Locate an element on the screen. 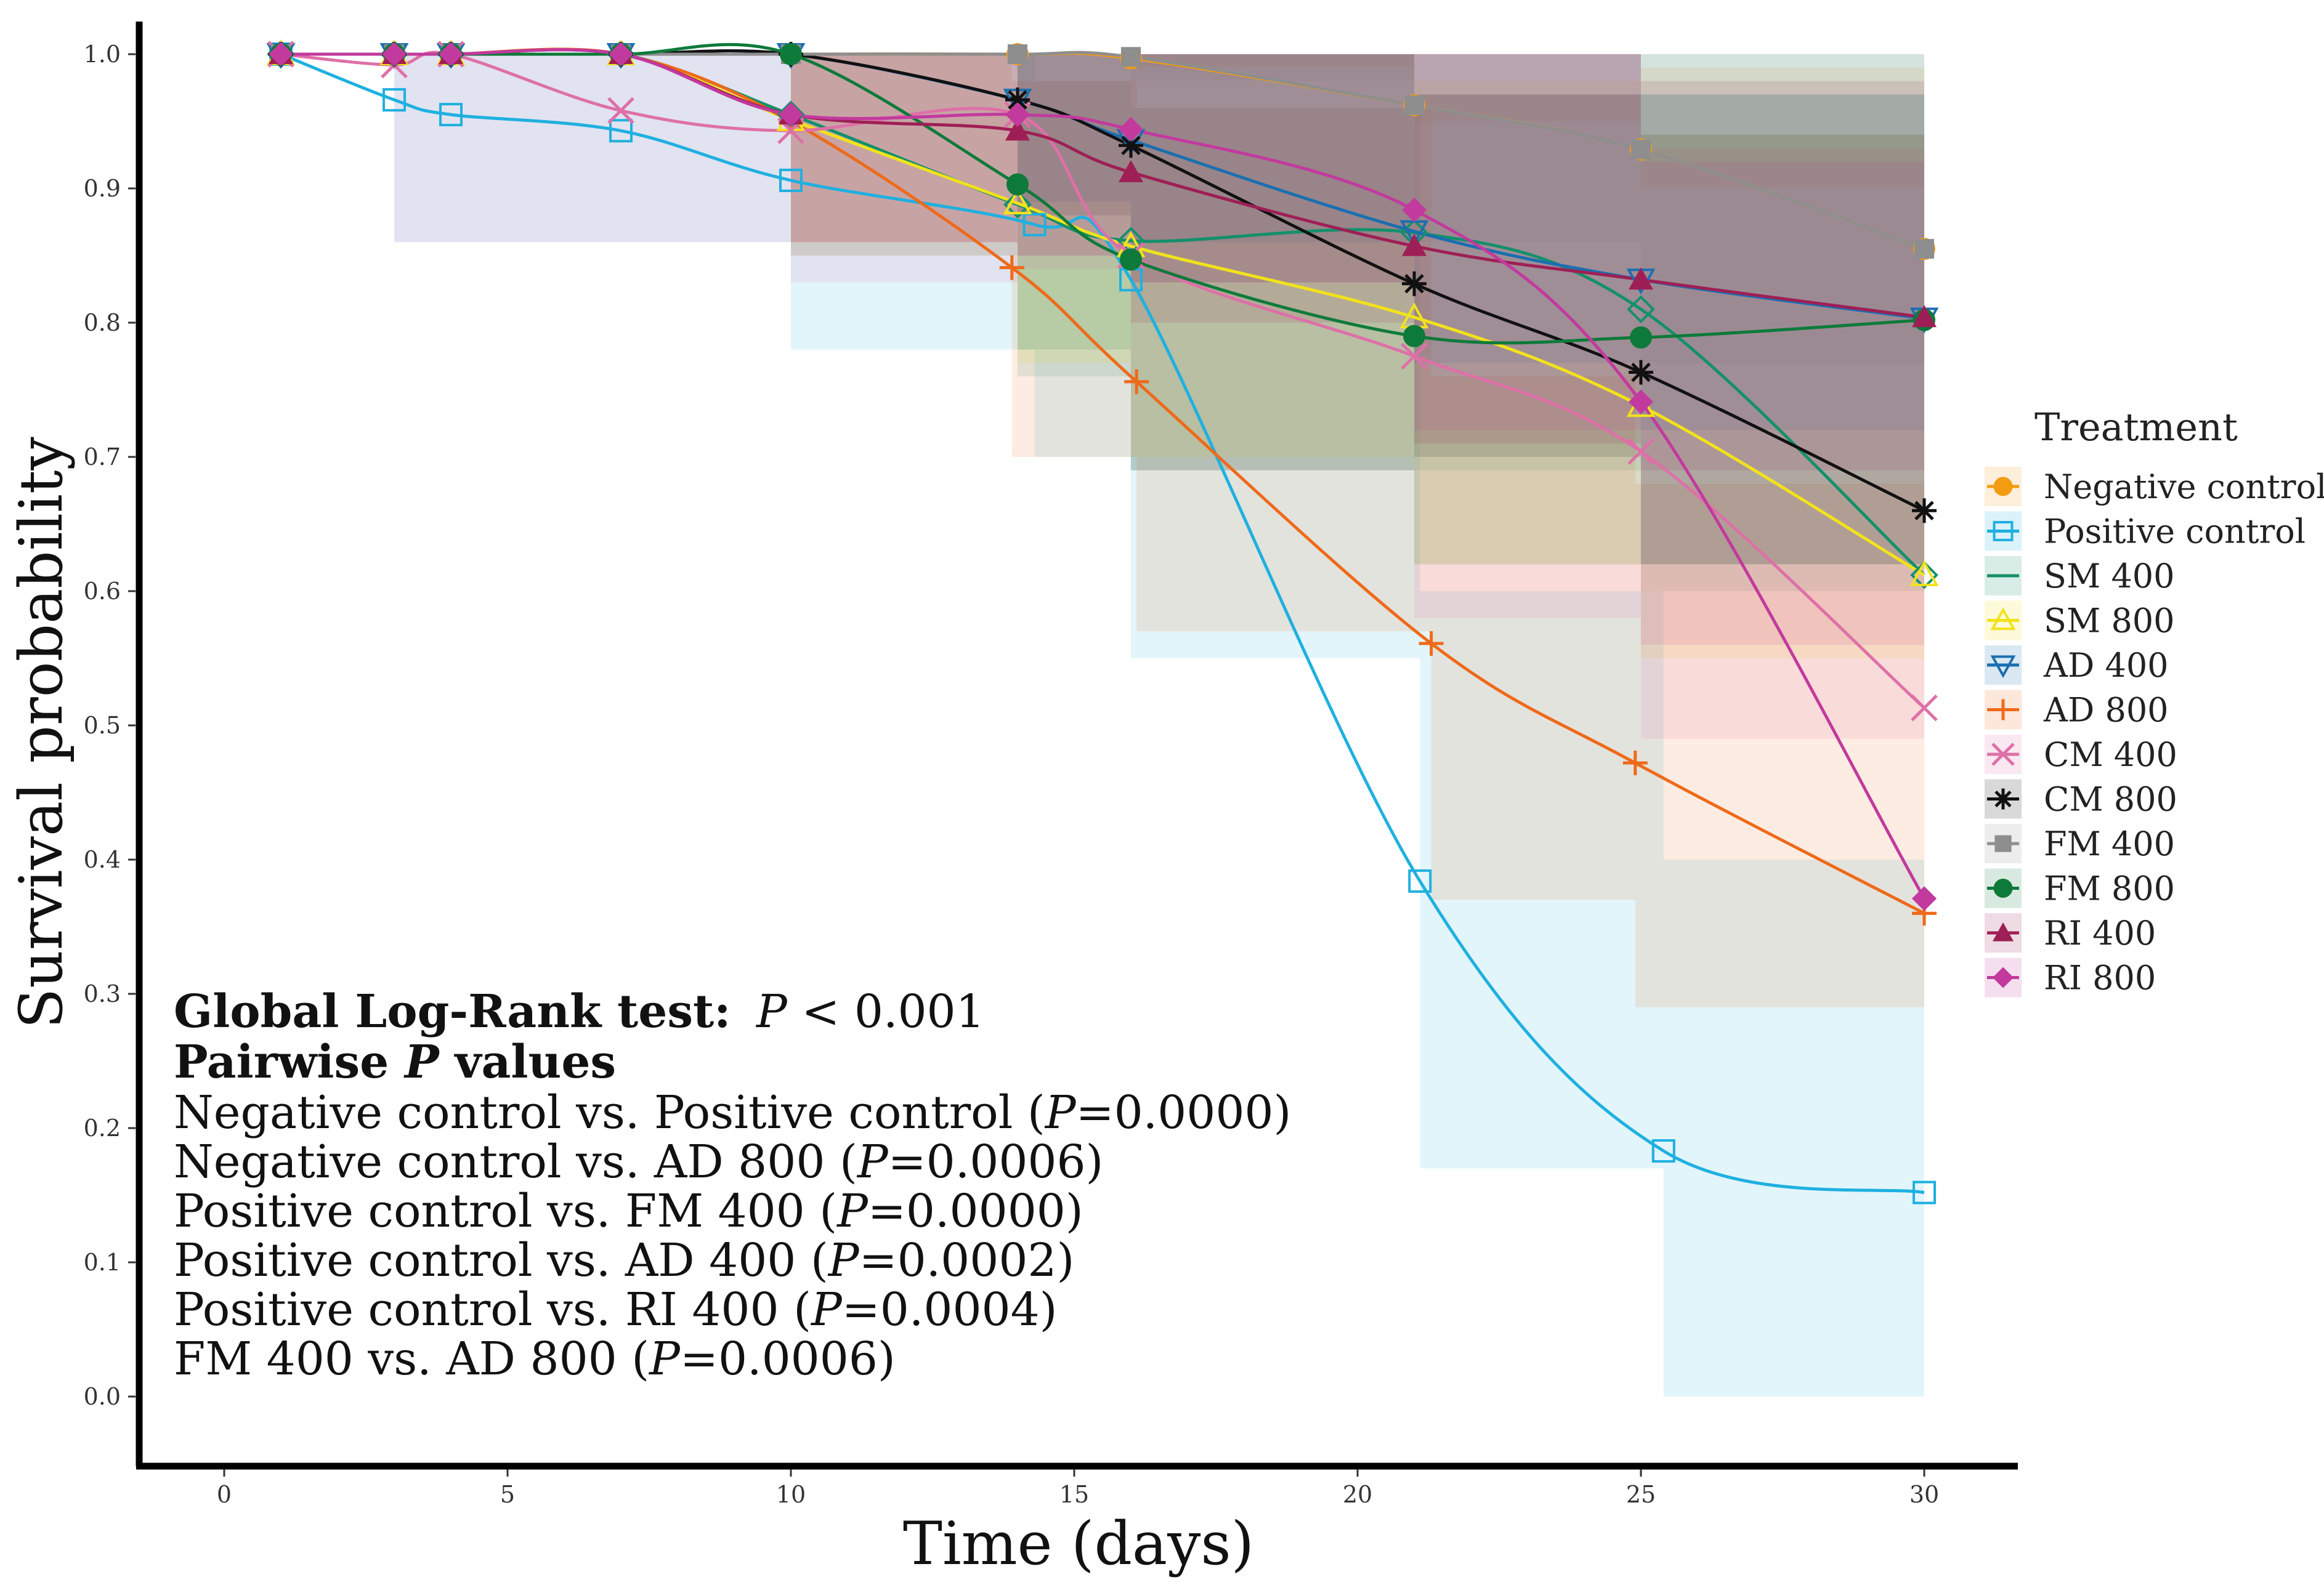 The height and width of the screenshot is (1593, 2324). legend-label: RI 800 is located at coordinates (2100, 978).